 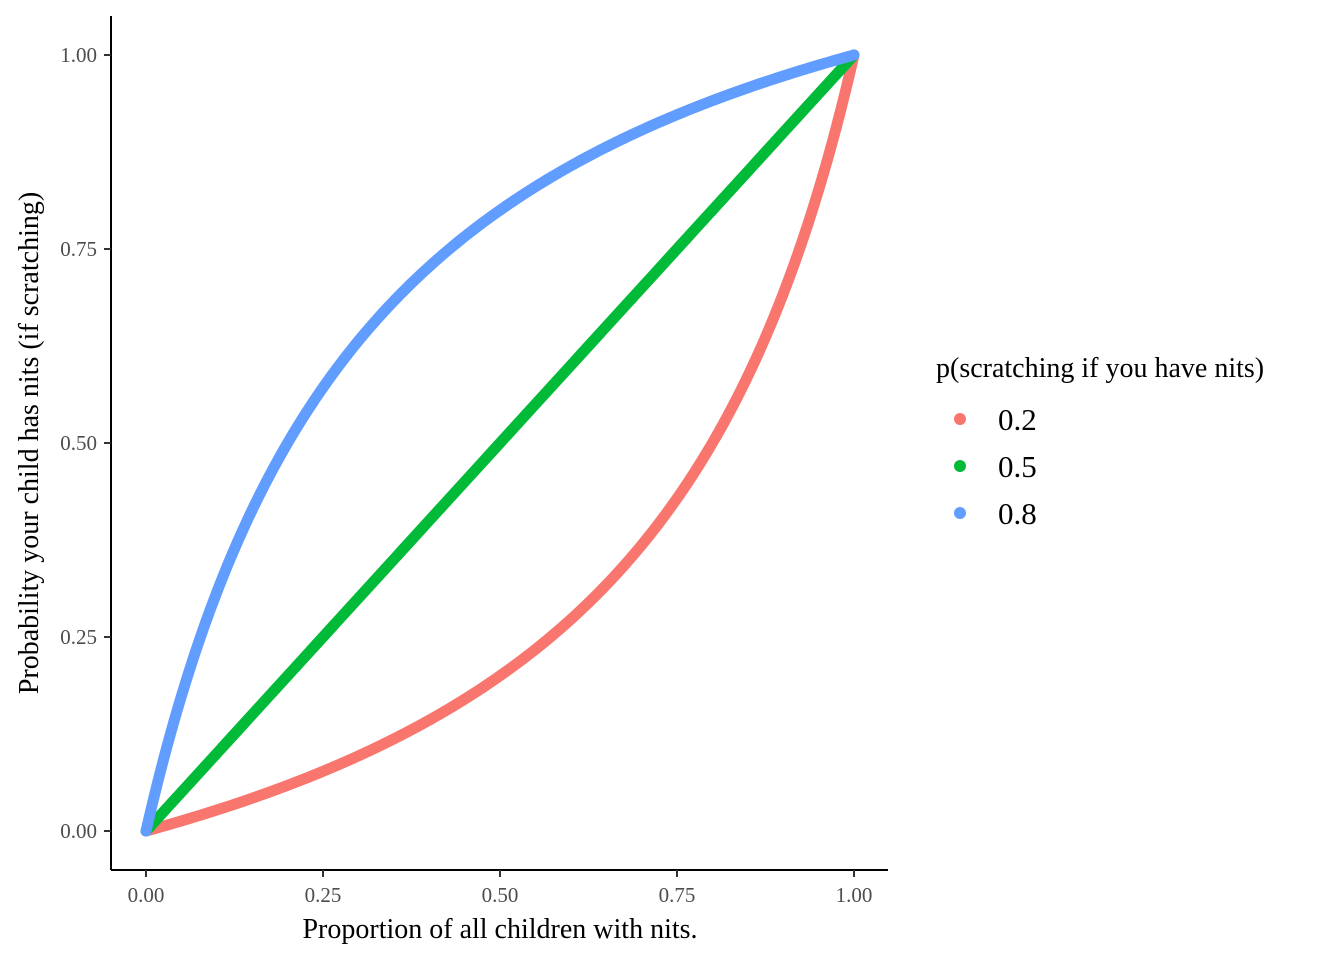 What do you see at coordinates (1100, 368) in the screenshot?
I see `legend-title: p(scratching if you have nits)` at bounding box center [1100, 368].